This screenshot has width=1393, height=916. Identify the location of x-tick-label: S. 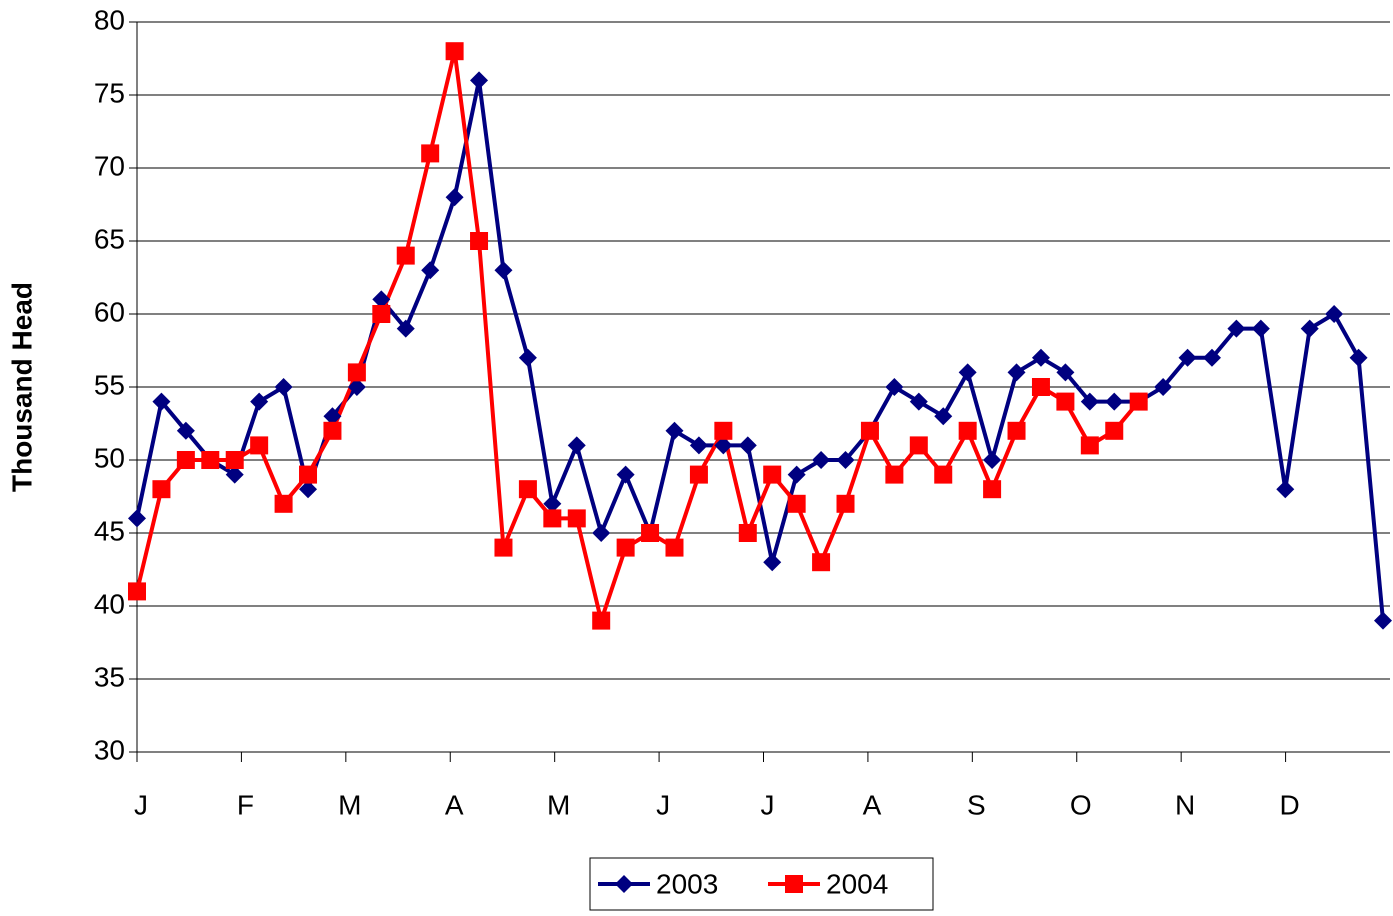
(976, 804).